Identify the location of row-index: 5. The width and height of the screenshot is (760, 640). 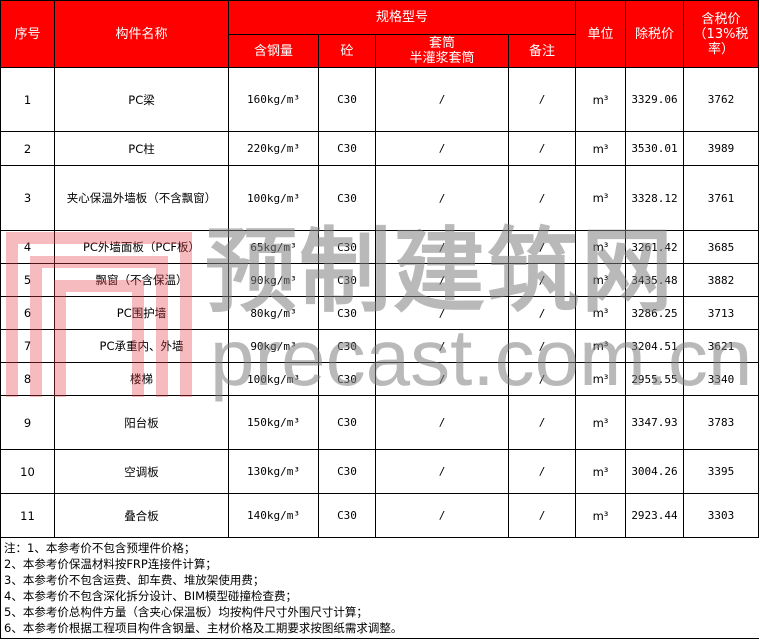
(27, 280).